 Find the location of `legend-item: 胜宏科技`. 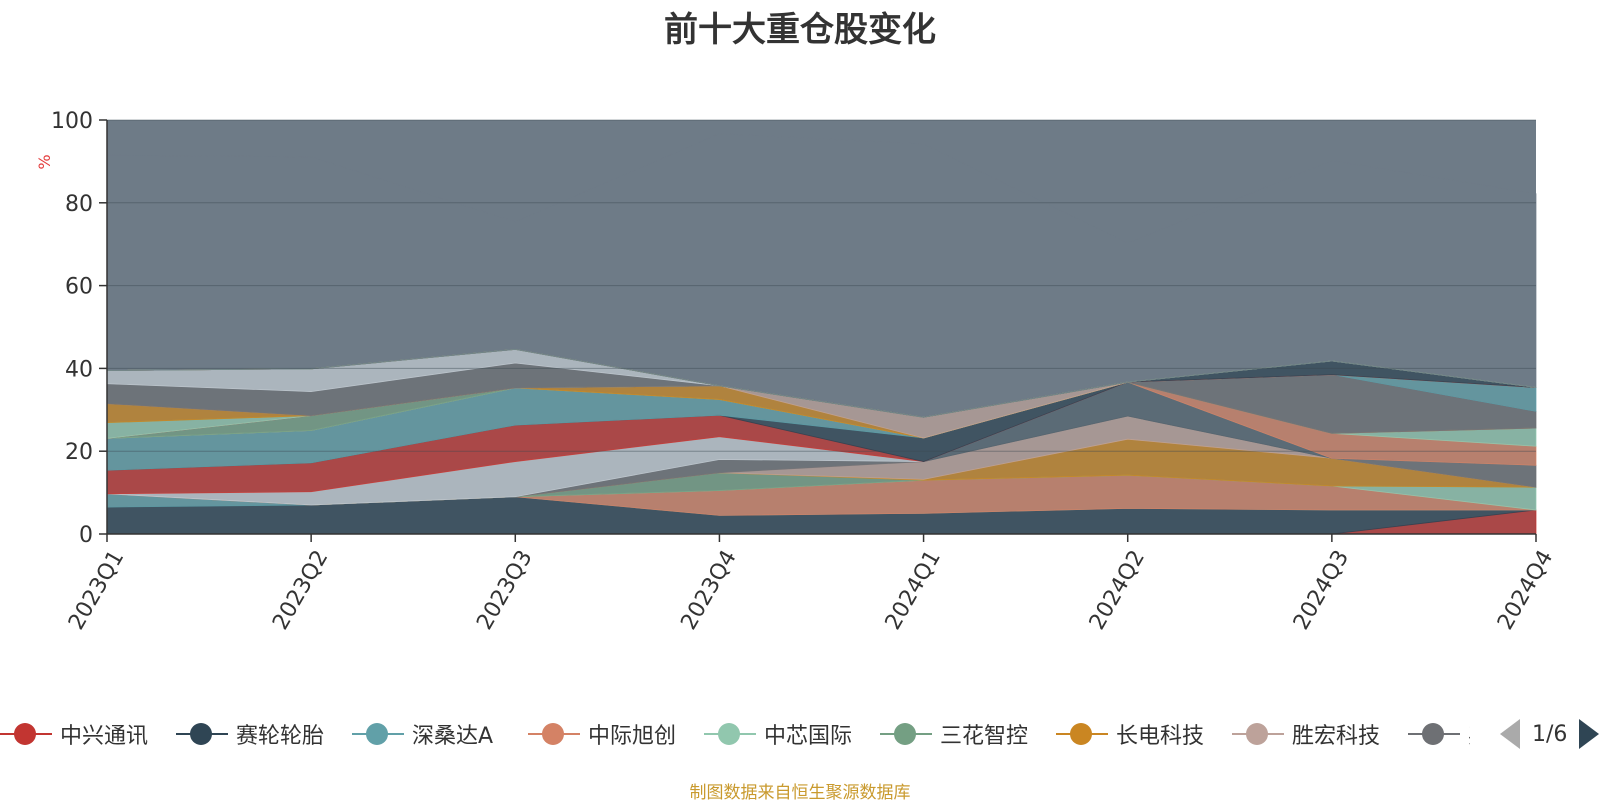

legend-item: 胜宏科技 is located at coordinates (1306, 734).